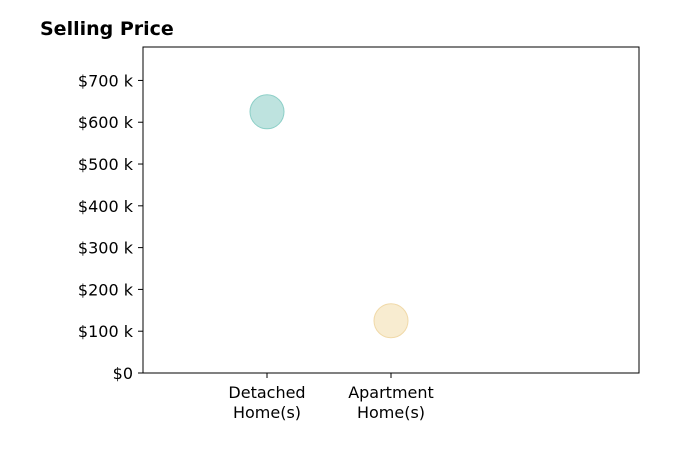 This screenshot has width=679, height=462. What do you see at coordinates (106, 331) in the screenshot?
I see `y-tick-label: $100 k` at bounding box center [106, 331].